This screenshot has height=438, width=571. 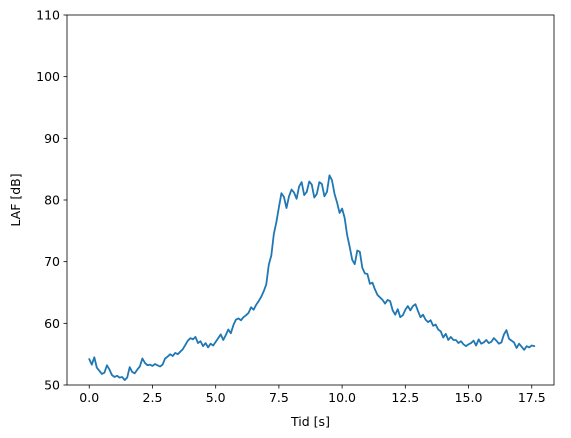 I want to click on x-tick-label: 12.5, so click(x=405, y=397).